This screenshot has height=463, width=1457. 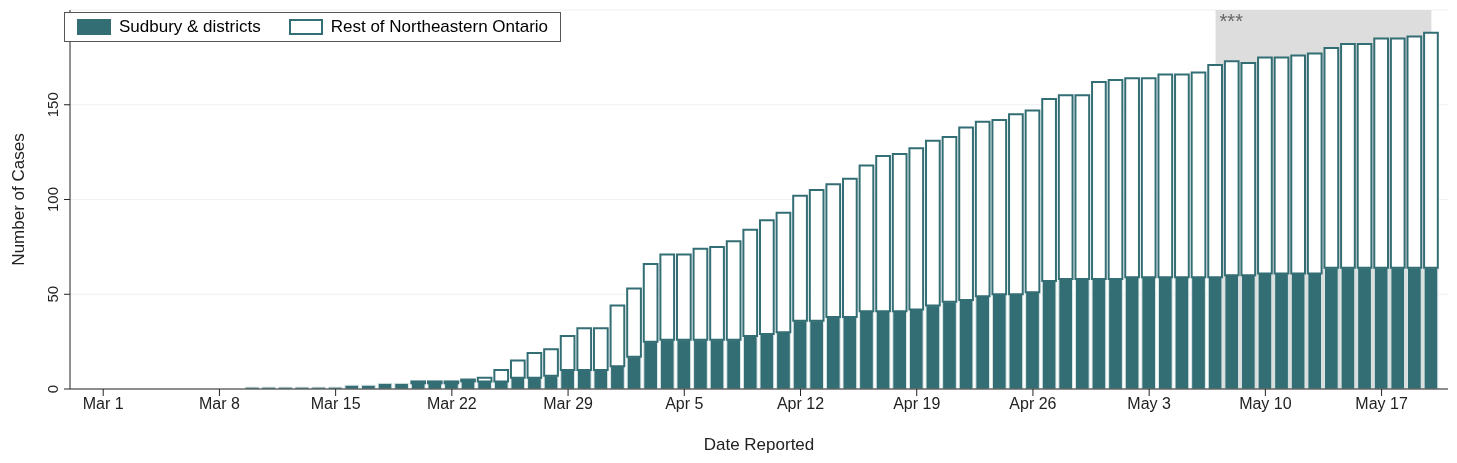 What do you see at coordinates (684, 404) in the screenshot?
I see `x-tick-label: Apr 5` at bounding box center [684, 404].